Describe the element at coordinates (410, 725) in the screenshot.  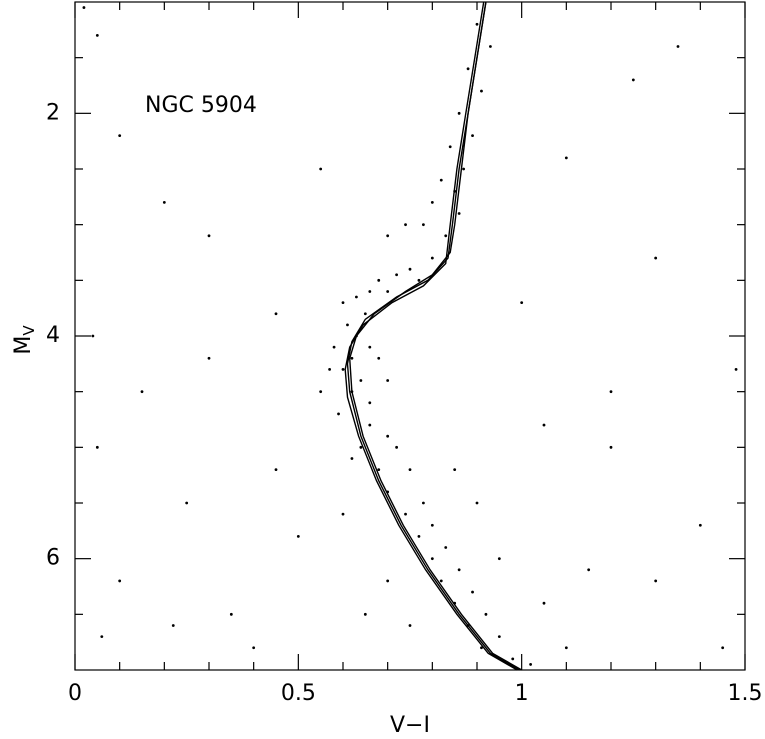
I see `x-axis-label: V−I` at that location.